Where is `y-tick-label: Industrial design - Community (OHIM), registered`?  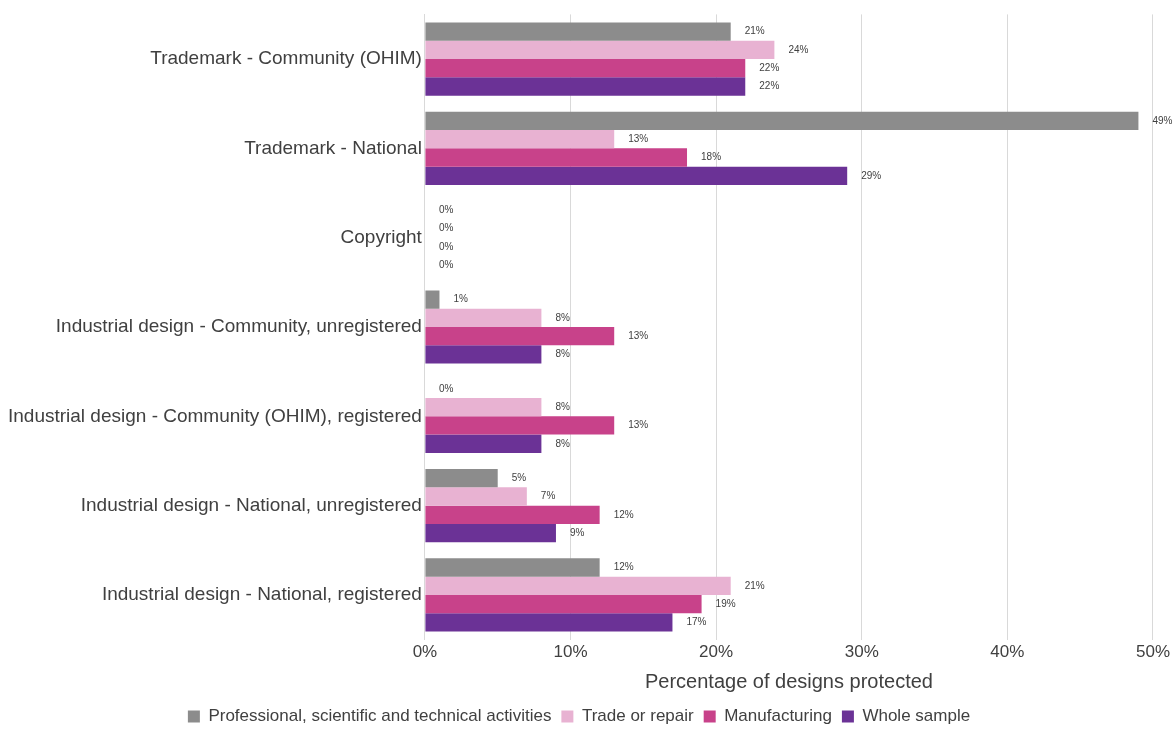
y-tick-label: Industrial design - Community (OHIM), registered is located at coordinates (214, 415).